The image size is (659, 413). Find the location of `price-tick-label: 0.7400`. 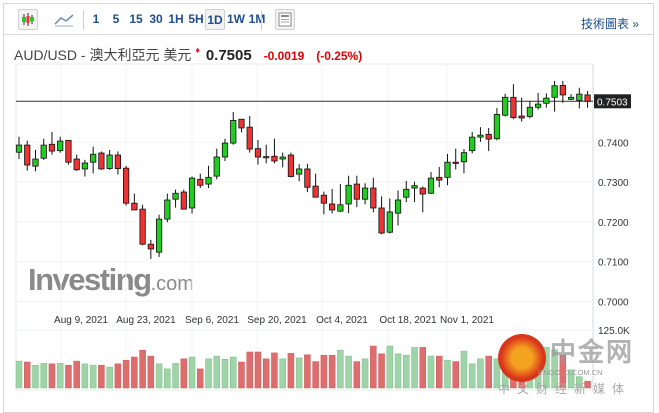

price-tick-label: 0.7400 is located at coordinates (613, 143).